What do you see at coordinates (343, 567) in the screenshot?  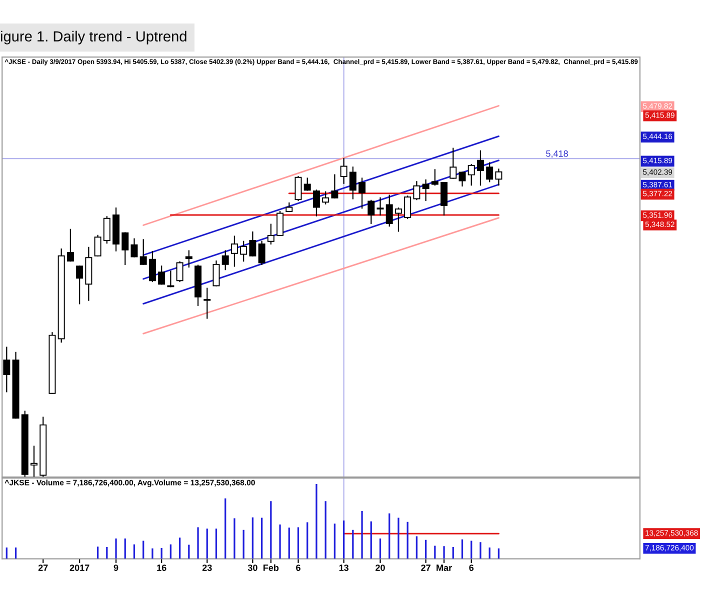 I see `x-tick-label: 13` at bounding box center [343, 567].